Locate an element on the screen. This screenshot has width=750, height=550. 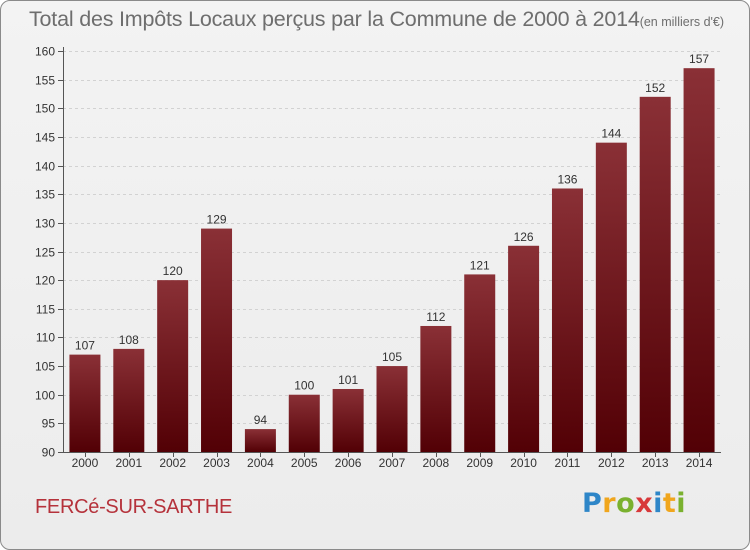
x-tick-label: 2002 is located at coordinates (172, 463).